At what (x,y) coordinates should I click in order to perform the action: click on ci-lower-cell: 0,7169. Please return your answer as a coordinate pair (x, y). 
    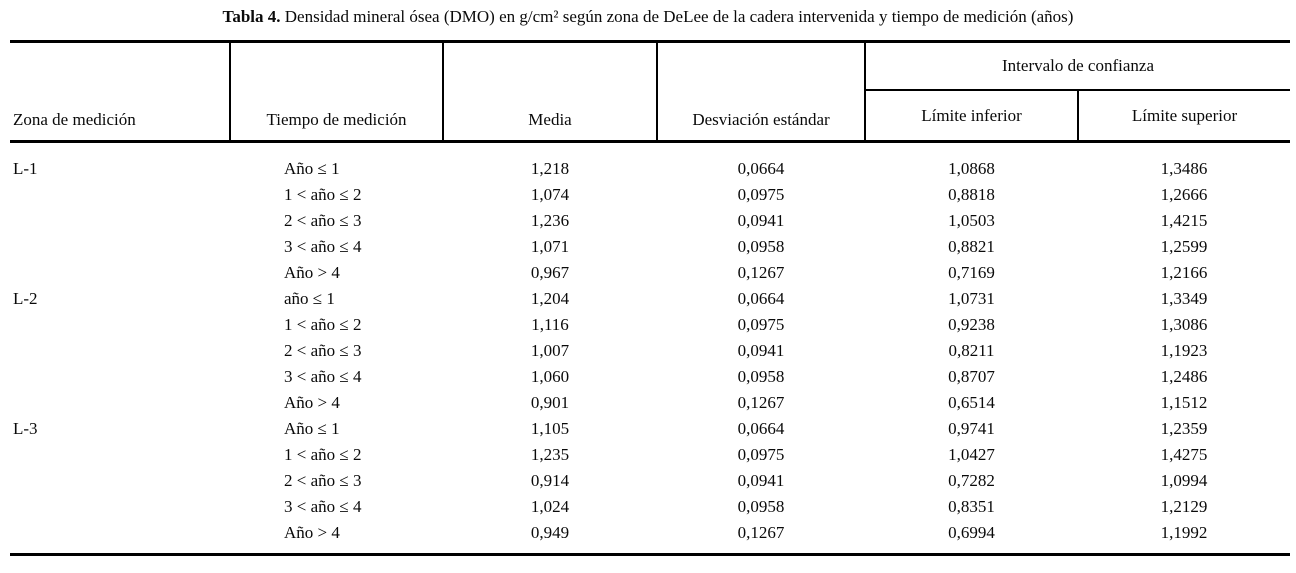
    Looking at the image, I should click on (971, 272).